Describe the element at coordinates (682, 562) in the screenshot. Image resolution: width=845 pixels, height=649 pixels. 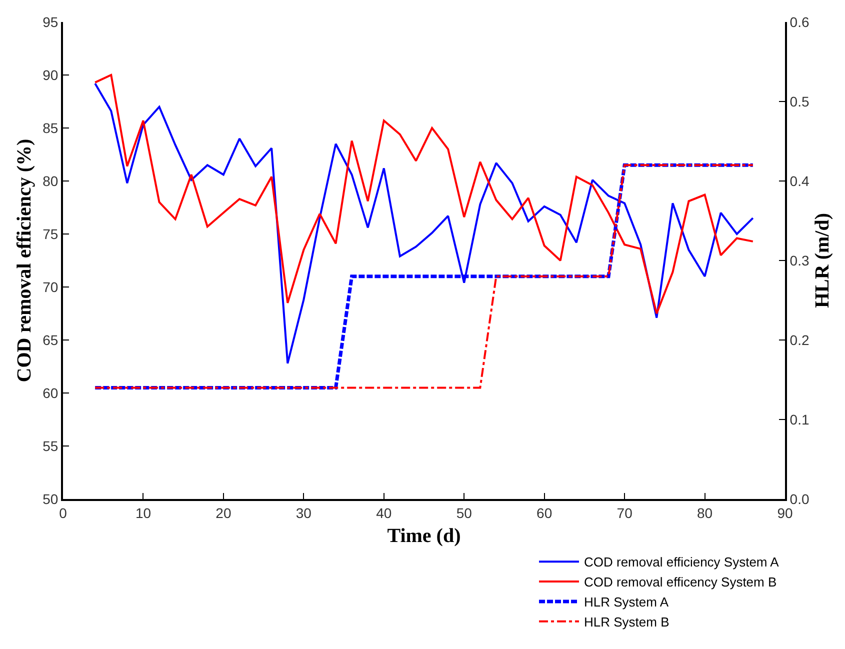
I see `legend-label: COD removal efficiency System A` at that location.